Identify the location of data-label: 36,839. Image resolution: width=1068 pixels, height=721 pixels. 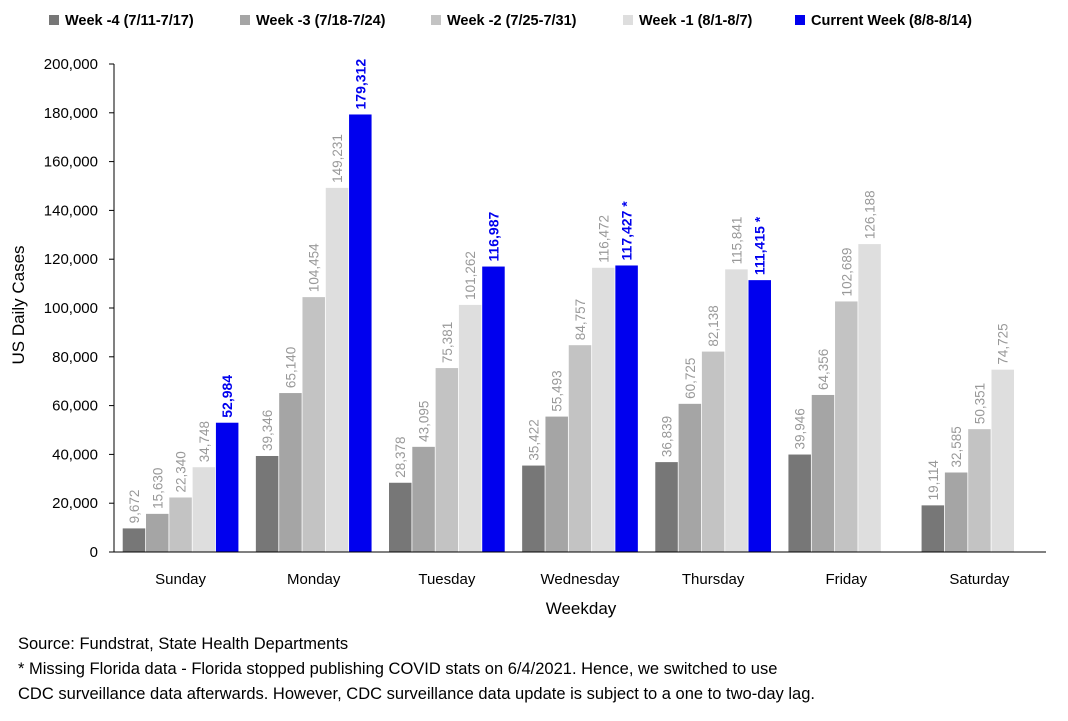
(667, 436).